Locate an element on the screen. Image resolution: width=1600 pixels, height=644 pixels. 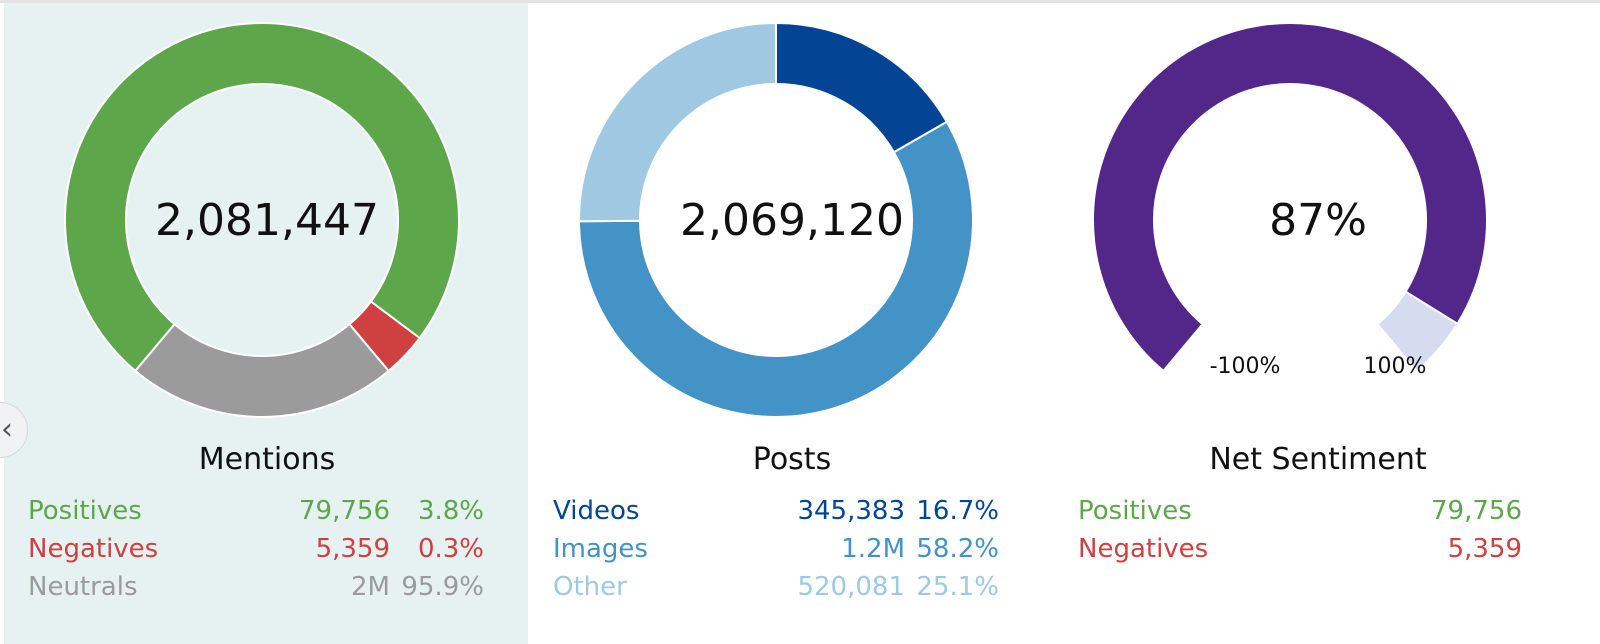
gauge-remaining-arc is located at coordinates (1417, 331).